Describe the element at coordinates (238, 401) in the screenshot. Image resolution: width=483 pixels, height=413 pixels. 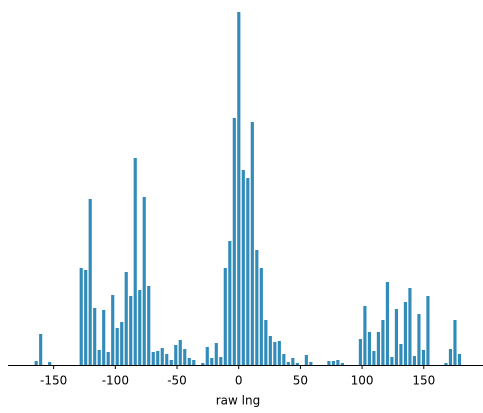
I see `x-axis-label: raw lng` at that location.